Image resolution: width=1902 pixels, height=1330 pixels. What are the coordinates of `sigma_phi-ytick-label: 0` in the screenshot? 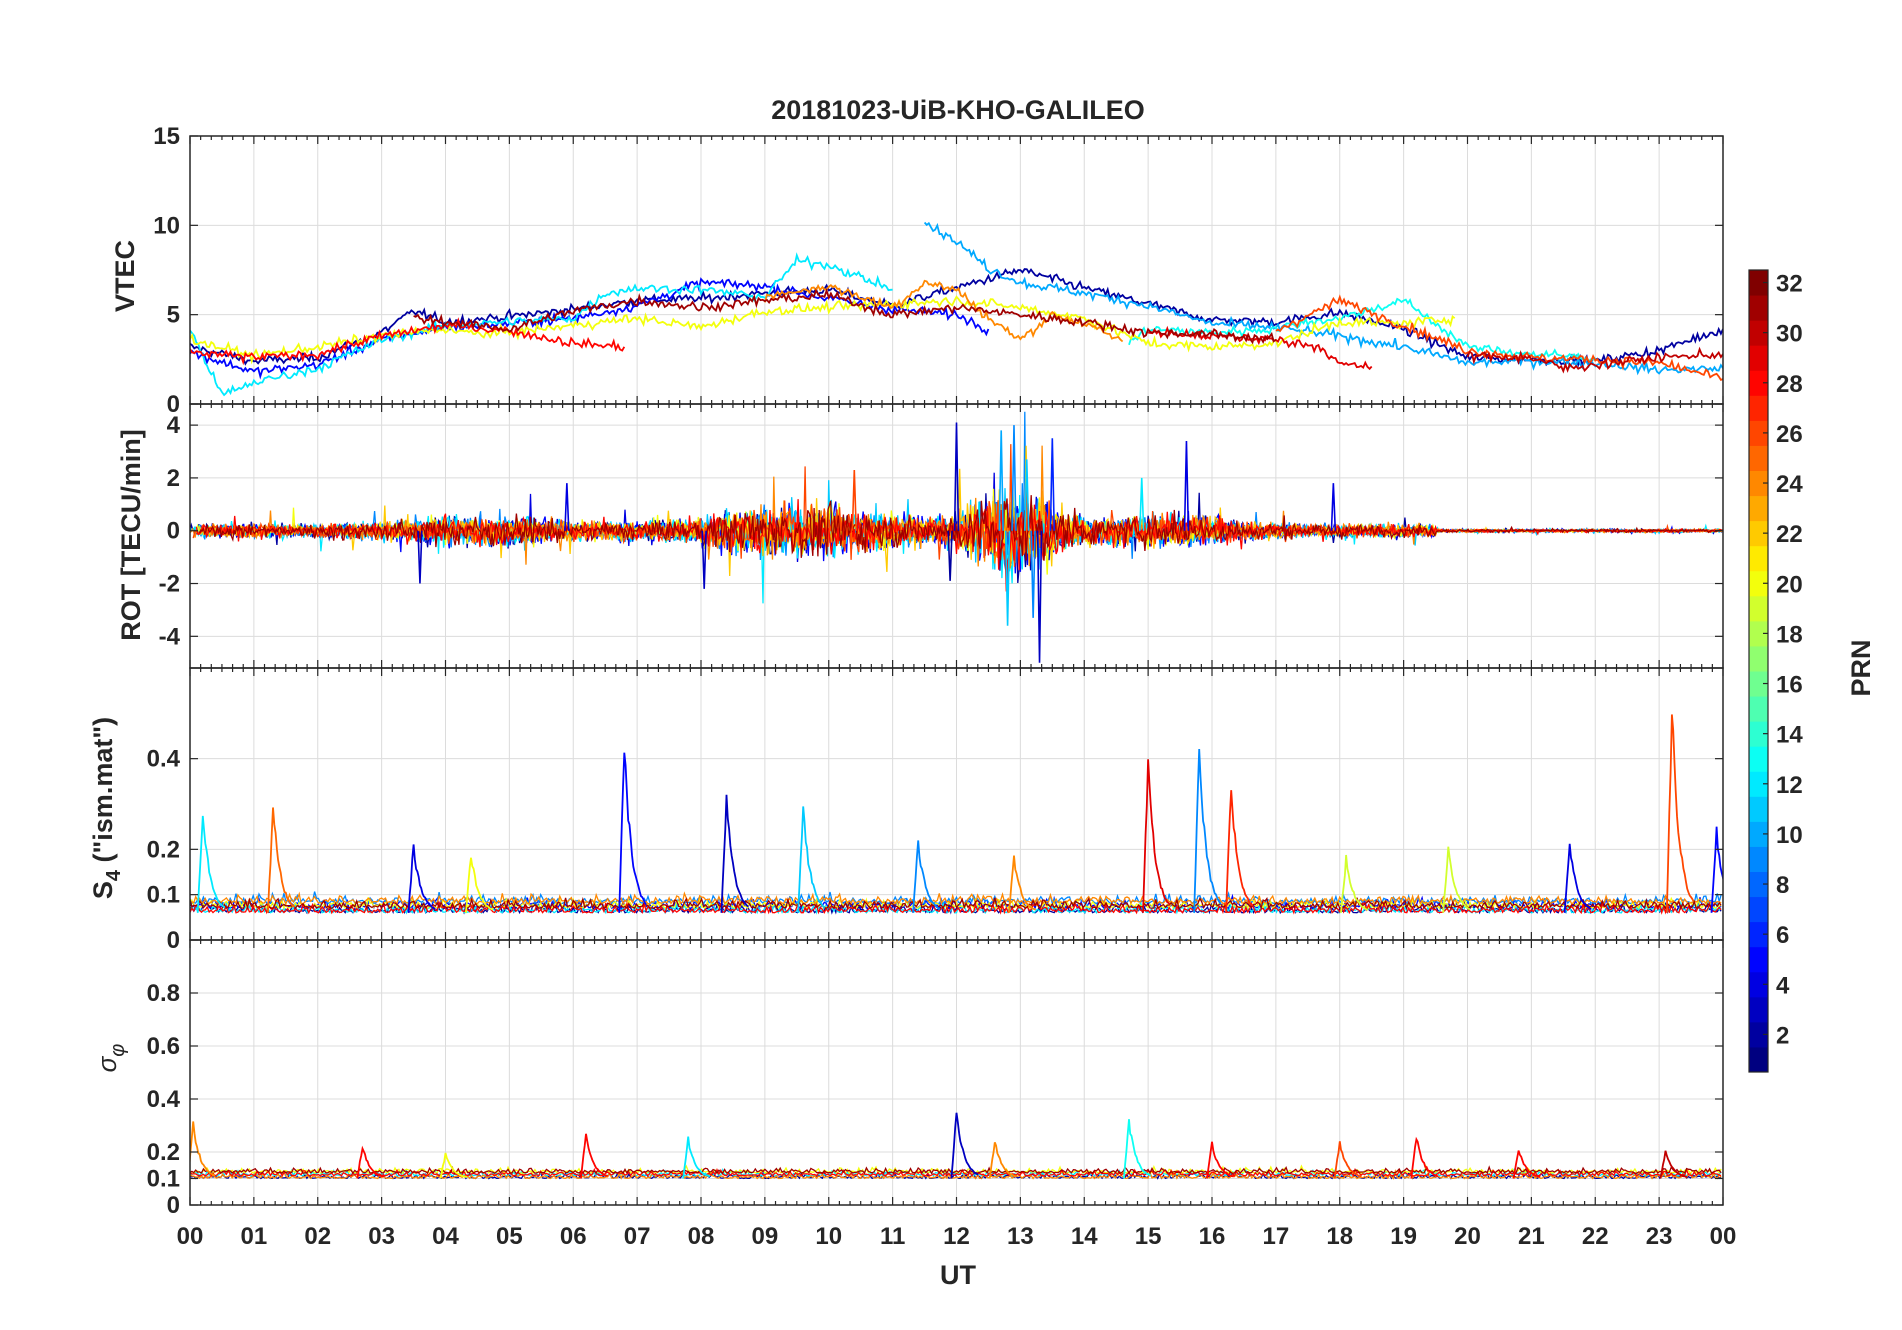 It's located at (173, 1205).